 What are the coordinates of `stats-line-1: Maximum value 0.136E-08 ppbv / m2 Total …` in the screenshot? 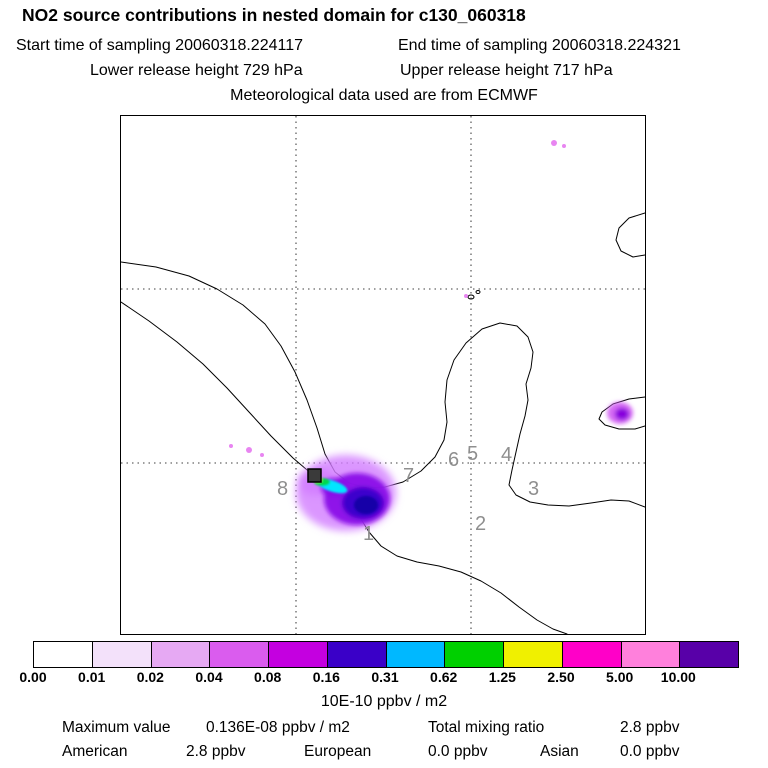 It's located at (384, 728).